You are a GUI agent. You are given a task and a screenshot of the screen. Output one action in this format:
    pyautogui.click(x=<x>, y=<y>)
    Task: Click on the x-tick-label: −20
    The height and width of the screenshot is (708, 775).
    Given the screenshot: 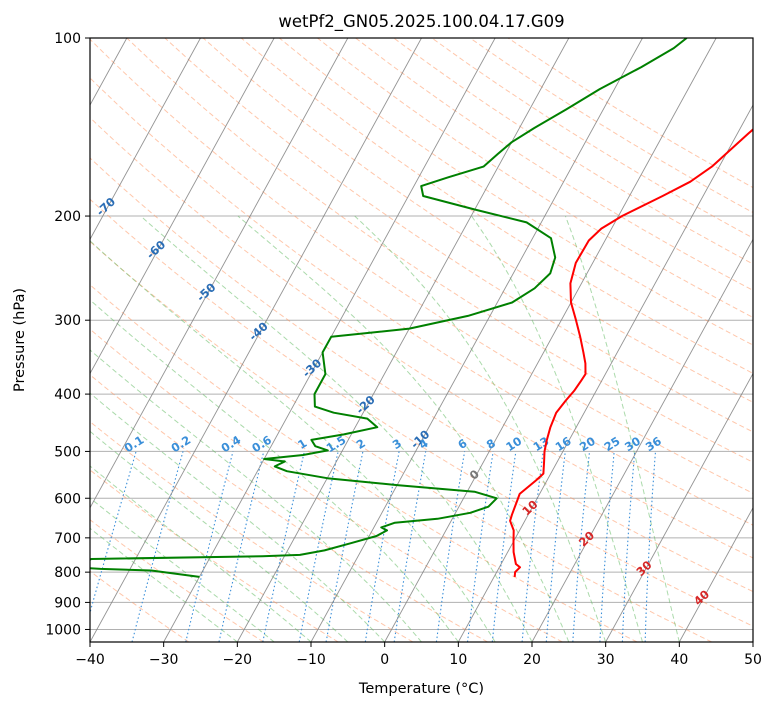 What is the action you would take?
    pyautogui.click(x=238, y=660)
    